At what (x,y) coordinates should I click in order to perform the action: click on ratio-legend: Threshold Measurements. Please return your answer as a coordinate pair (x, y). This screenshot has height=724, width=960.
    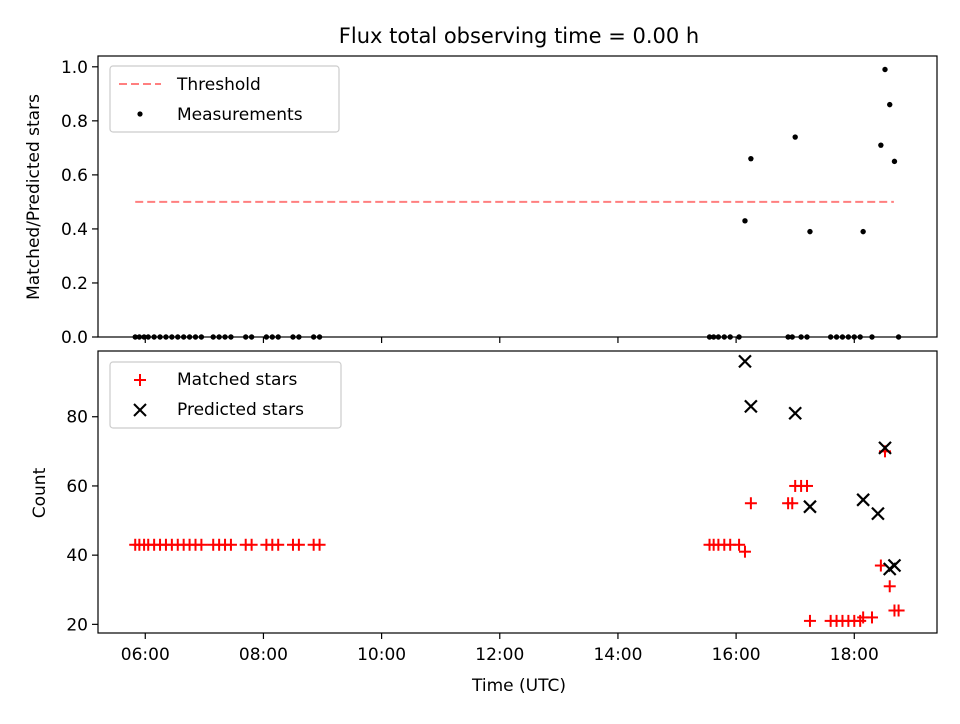
    Looking at the image, I should click on (224, 99).